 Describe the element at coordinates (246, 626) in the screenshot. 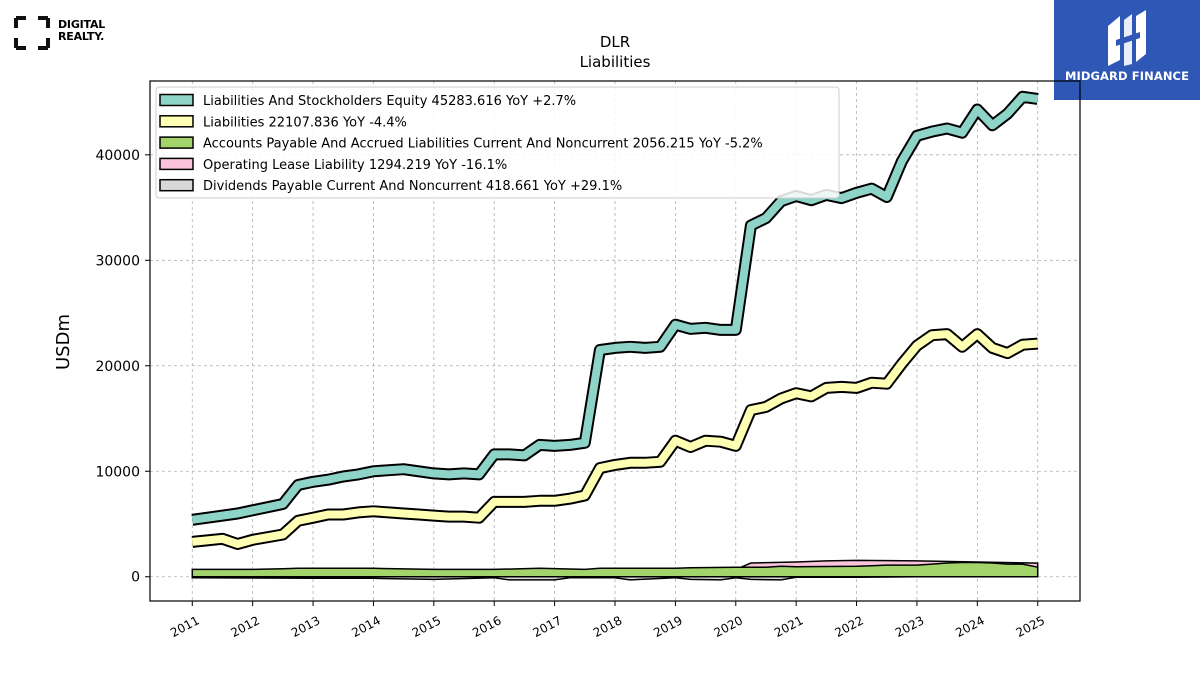

I see `x-tick-label: 2012` at that location.